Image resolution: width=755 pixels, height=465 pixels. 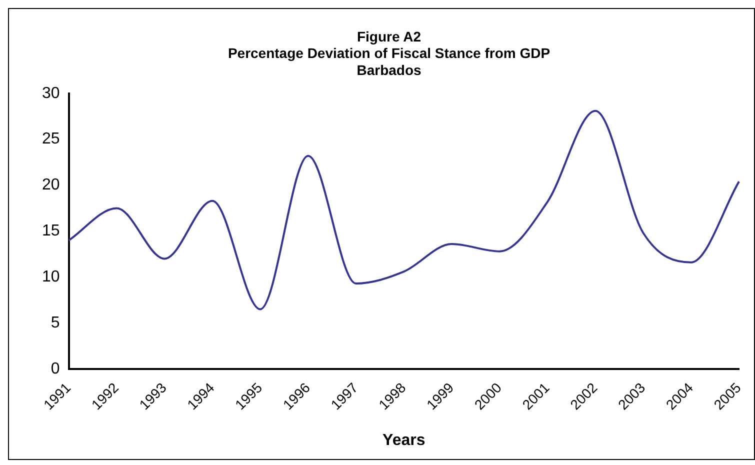 What do you see at coordinates (389, 36) in the screenshot?
I see `chart-title: Figure A2` at bounding box center [389, 36].